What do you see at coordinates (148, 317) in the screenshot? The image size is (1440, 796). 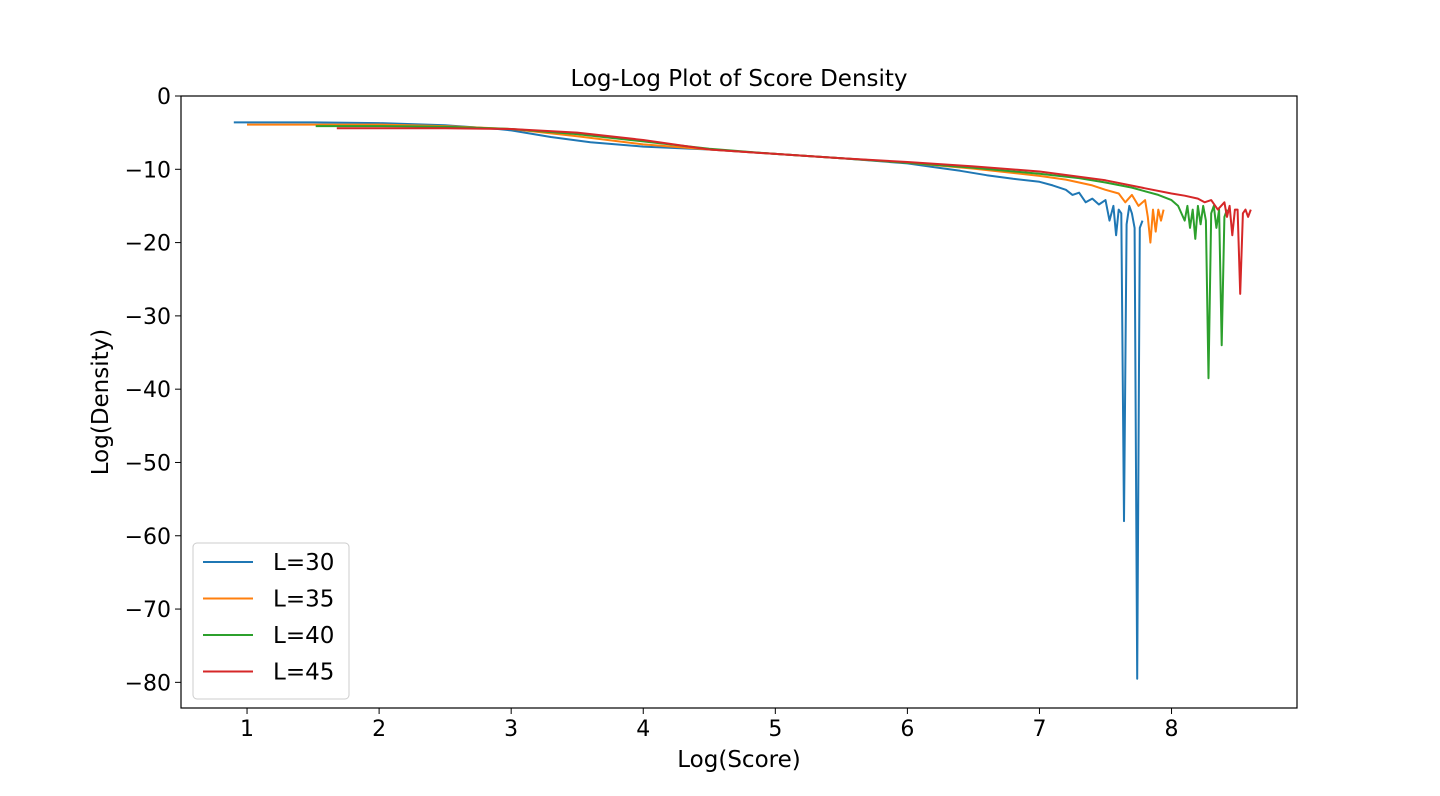 I see `y-tick-label: −30` at bounding box center [148, 317].